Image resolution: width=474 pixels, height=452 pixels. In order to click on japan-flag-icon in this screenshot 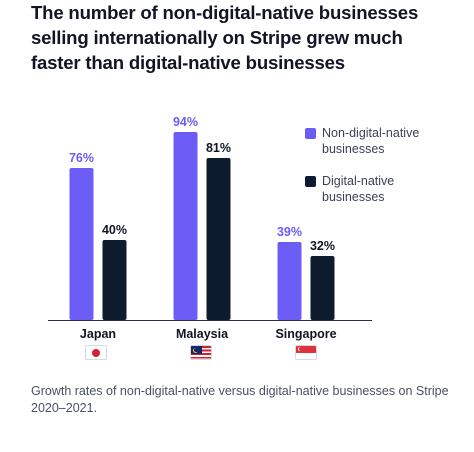, I will do `click(96, 352)`.